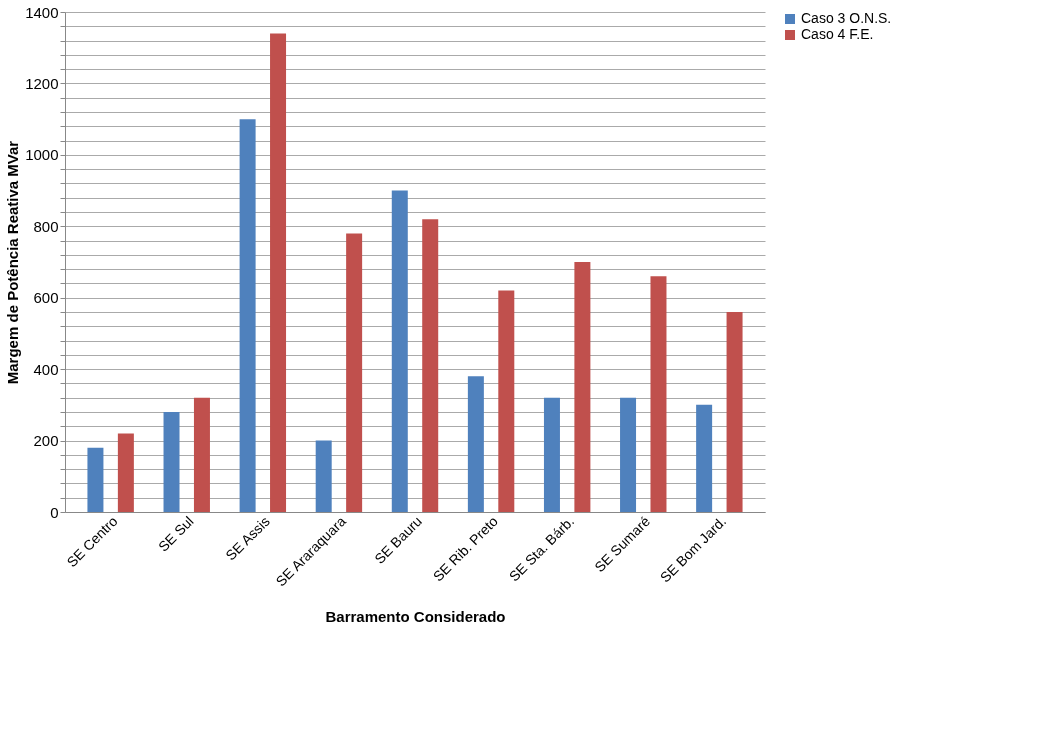 The height and width of the screenshot is (734, 1059). I want to click on y-tick-label: 0, so click(54, 512).